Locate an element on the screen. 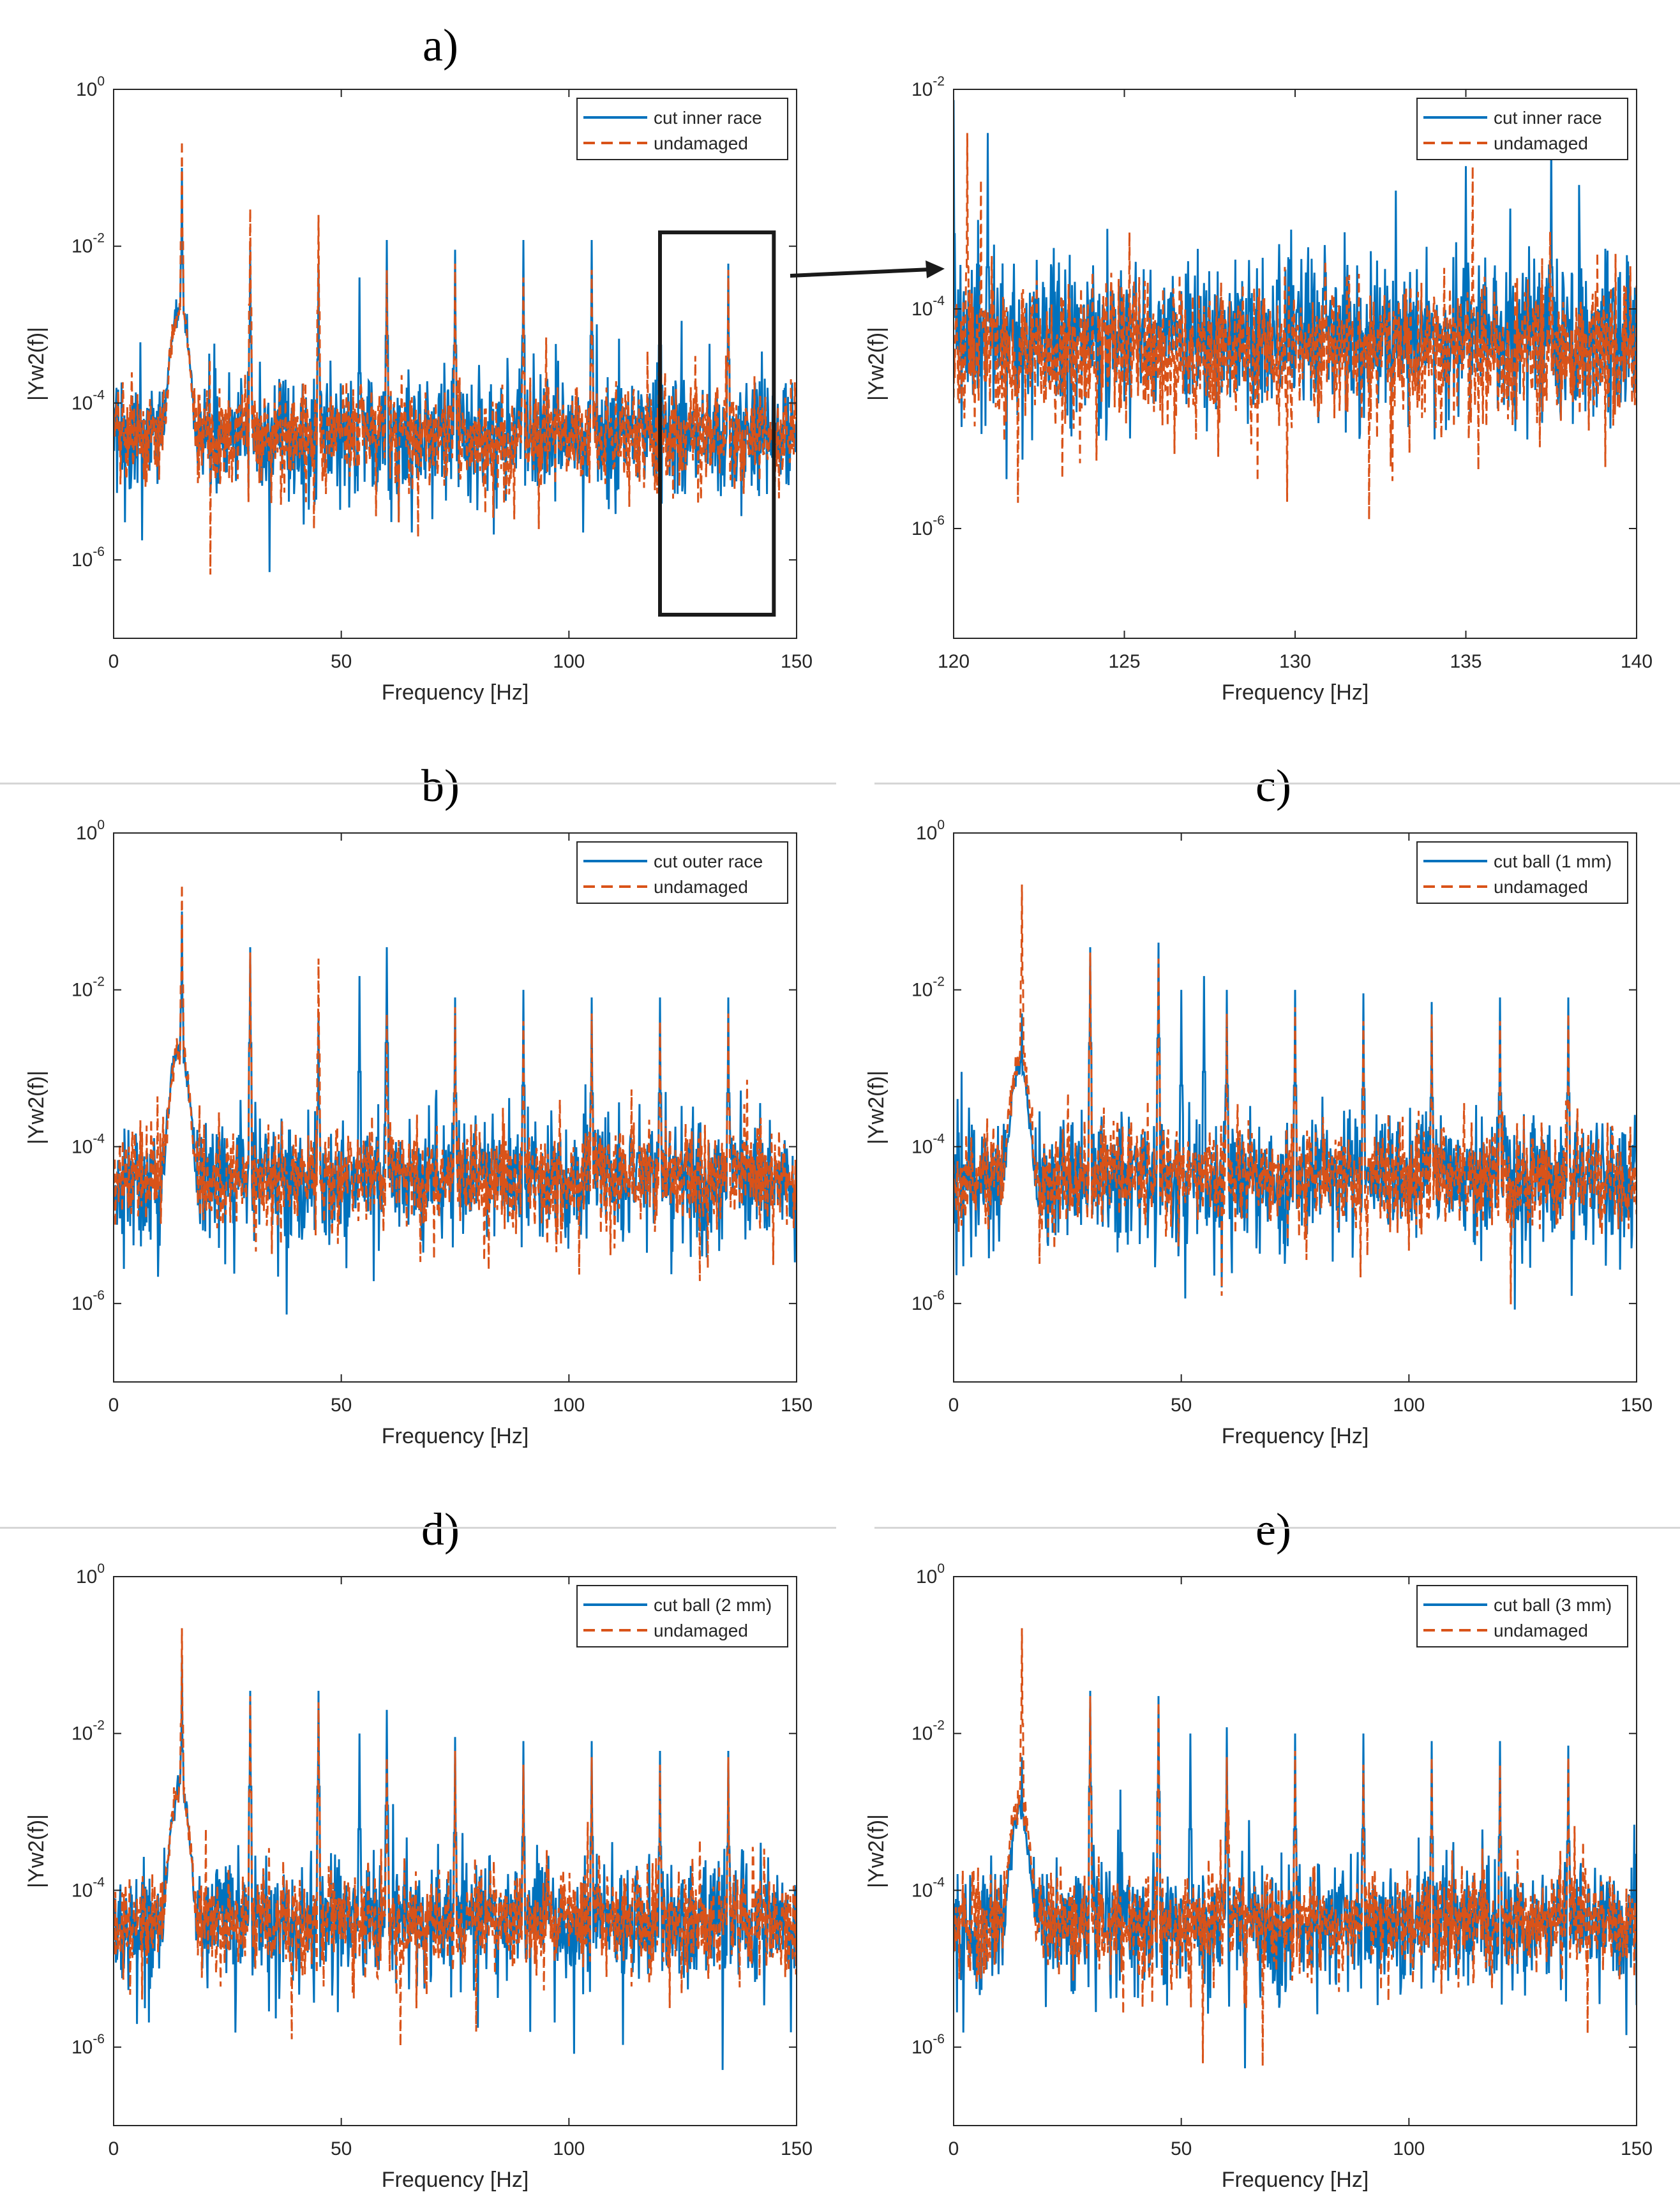 The width and height of the screenshot is (1680, 2206). panel-label-e: e) is located at coordinates (1274, 1529).